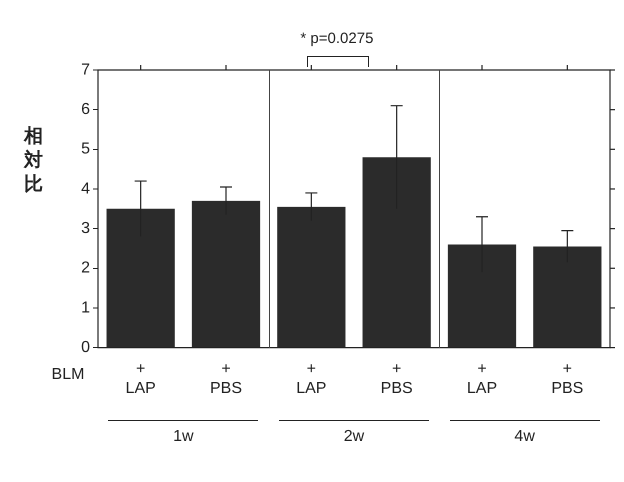  What do you see at coordinates (85, 149) in the screenshot?
I see `y-tick-label: 5` at bounding box center [85, 149].